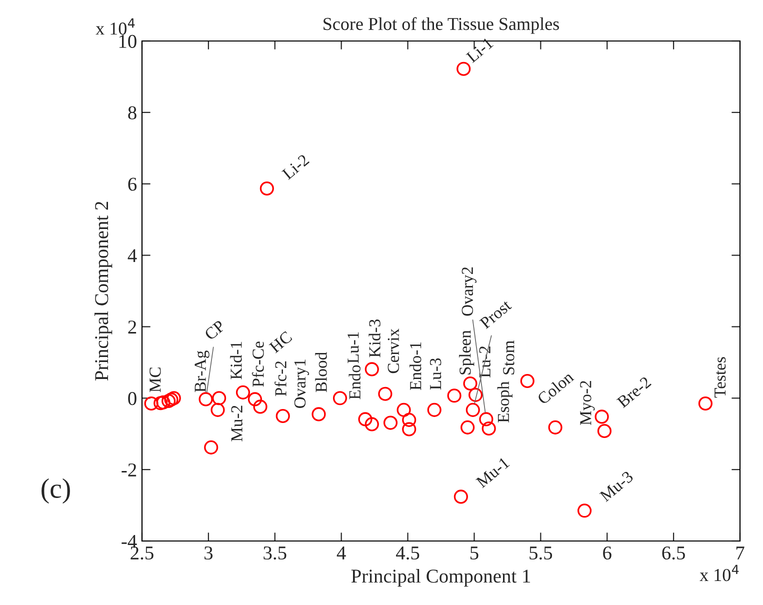 This screenshot has width=763, height=605. What do you see at coordinates (480, 50) in the screenshot?
I see `annotation: Li-1` at bounding box center [480, 50].